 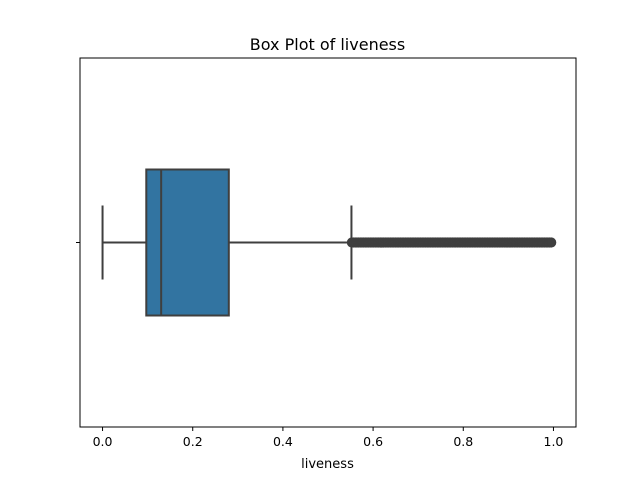 I want to click on x-tick-label: 0.0, so click(x=103, y=441).